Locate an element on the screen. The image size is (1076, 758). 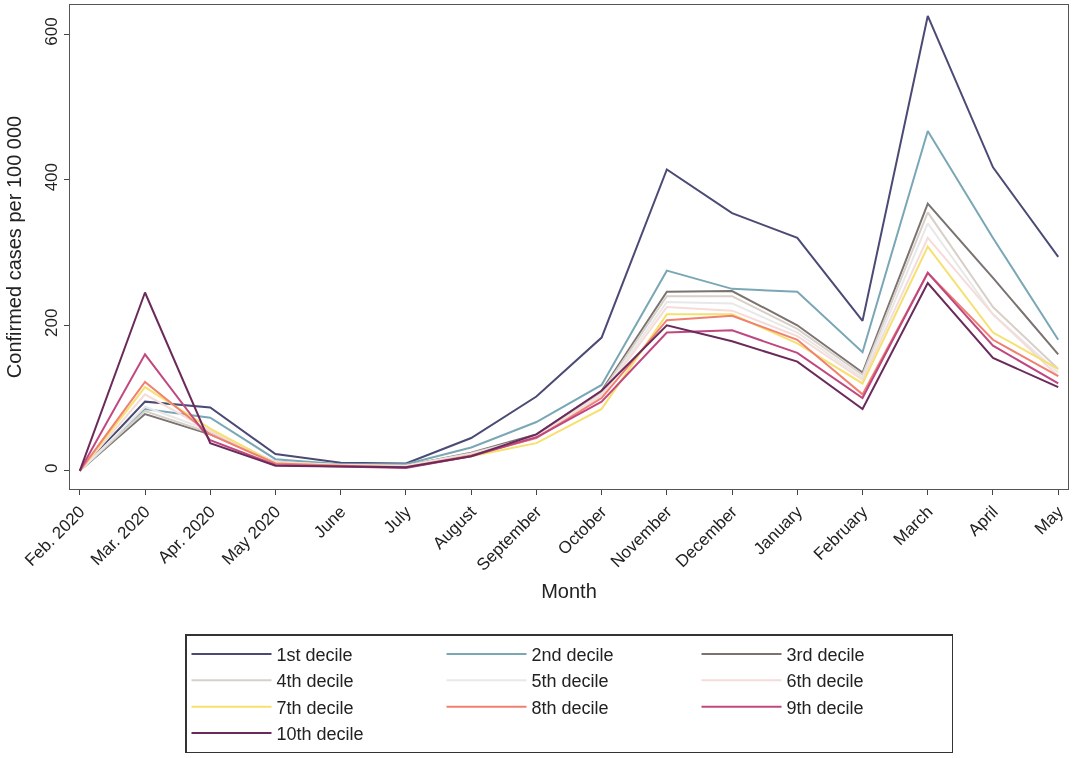
legend-label: 5th decile is located at coordinates (570, 681).